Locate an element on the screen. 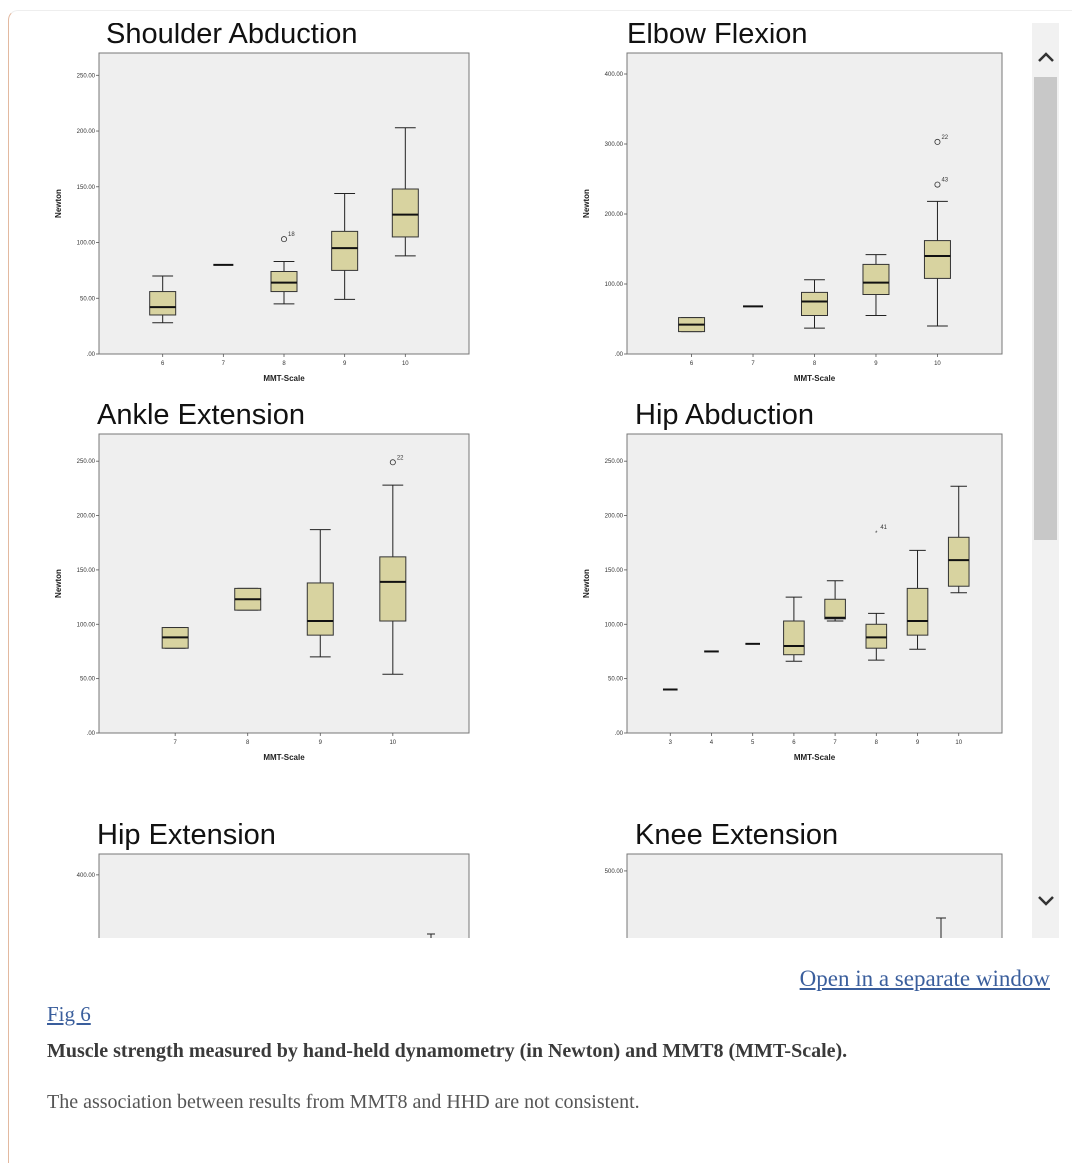 The image size is (1073, 1163). chart-2-ytick-label: 200.00 is located at coordinates (614, 215).